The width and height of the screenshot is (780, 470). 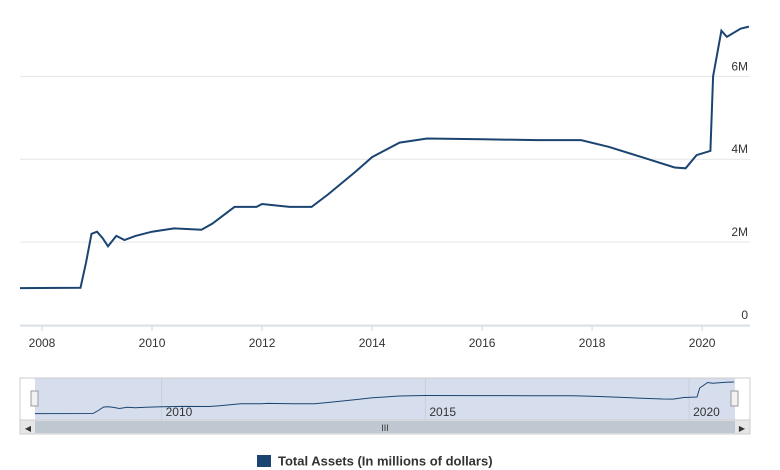 I want to click on y-tick-label: 4M, so click(x=739, y=149).